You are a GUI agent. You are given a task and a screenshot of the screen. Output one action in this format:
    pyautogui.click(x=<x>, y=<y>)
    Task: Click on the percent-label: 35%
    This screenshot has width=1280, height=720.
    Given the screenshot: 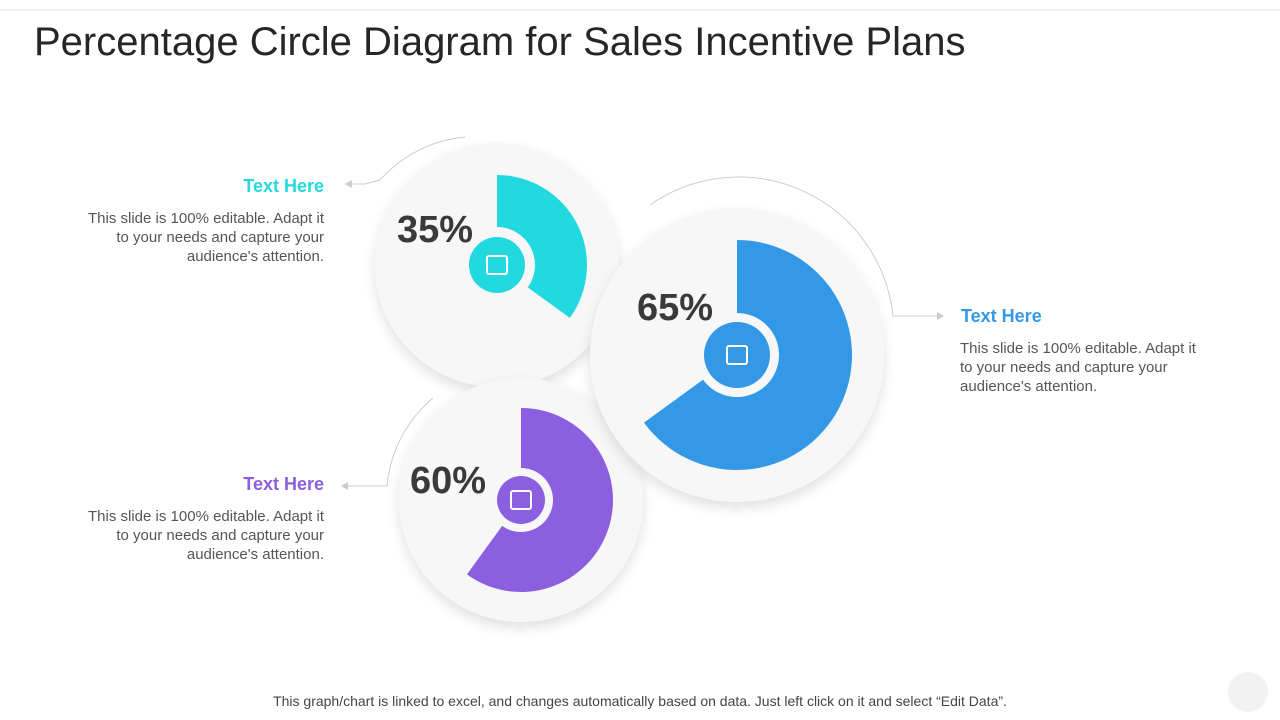 What is the action you would take?
    pyautogui.click(x=435, y=230)
    